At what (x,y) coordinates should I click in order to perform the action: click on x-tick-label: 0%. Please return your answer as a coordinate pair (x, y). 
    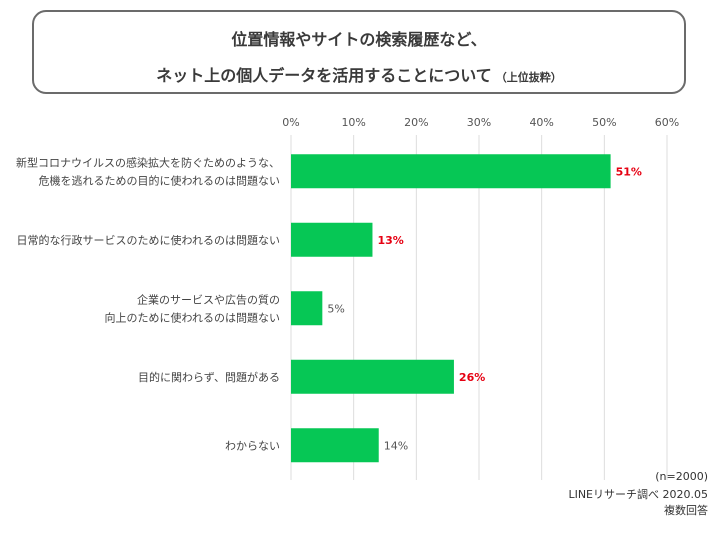
    Looking at the image, I should click on (290, 122).